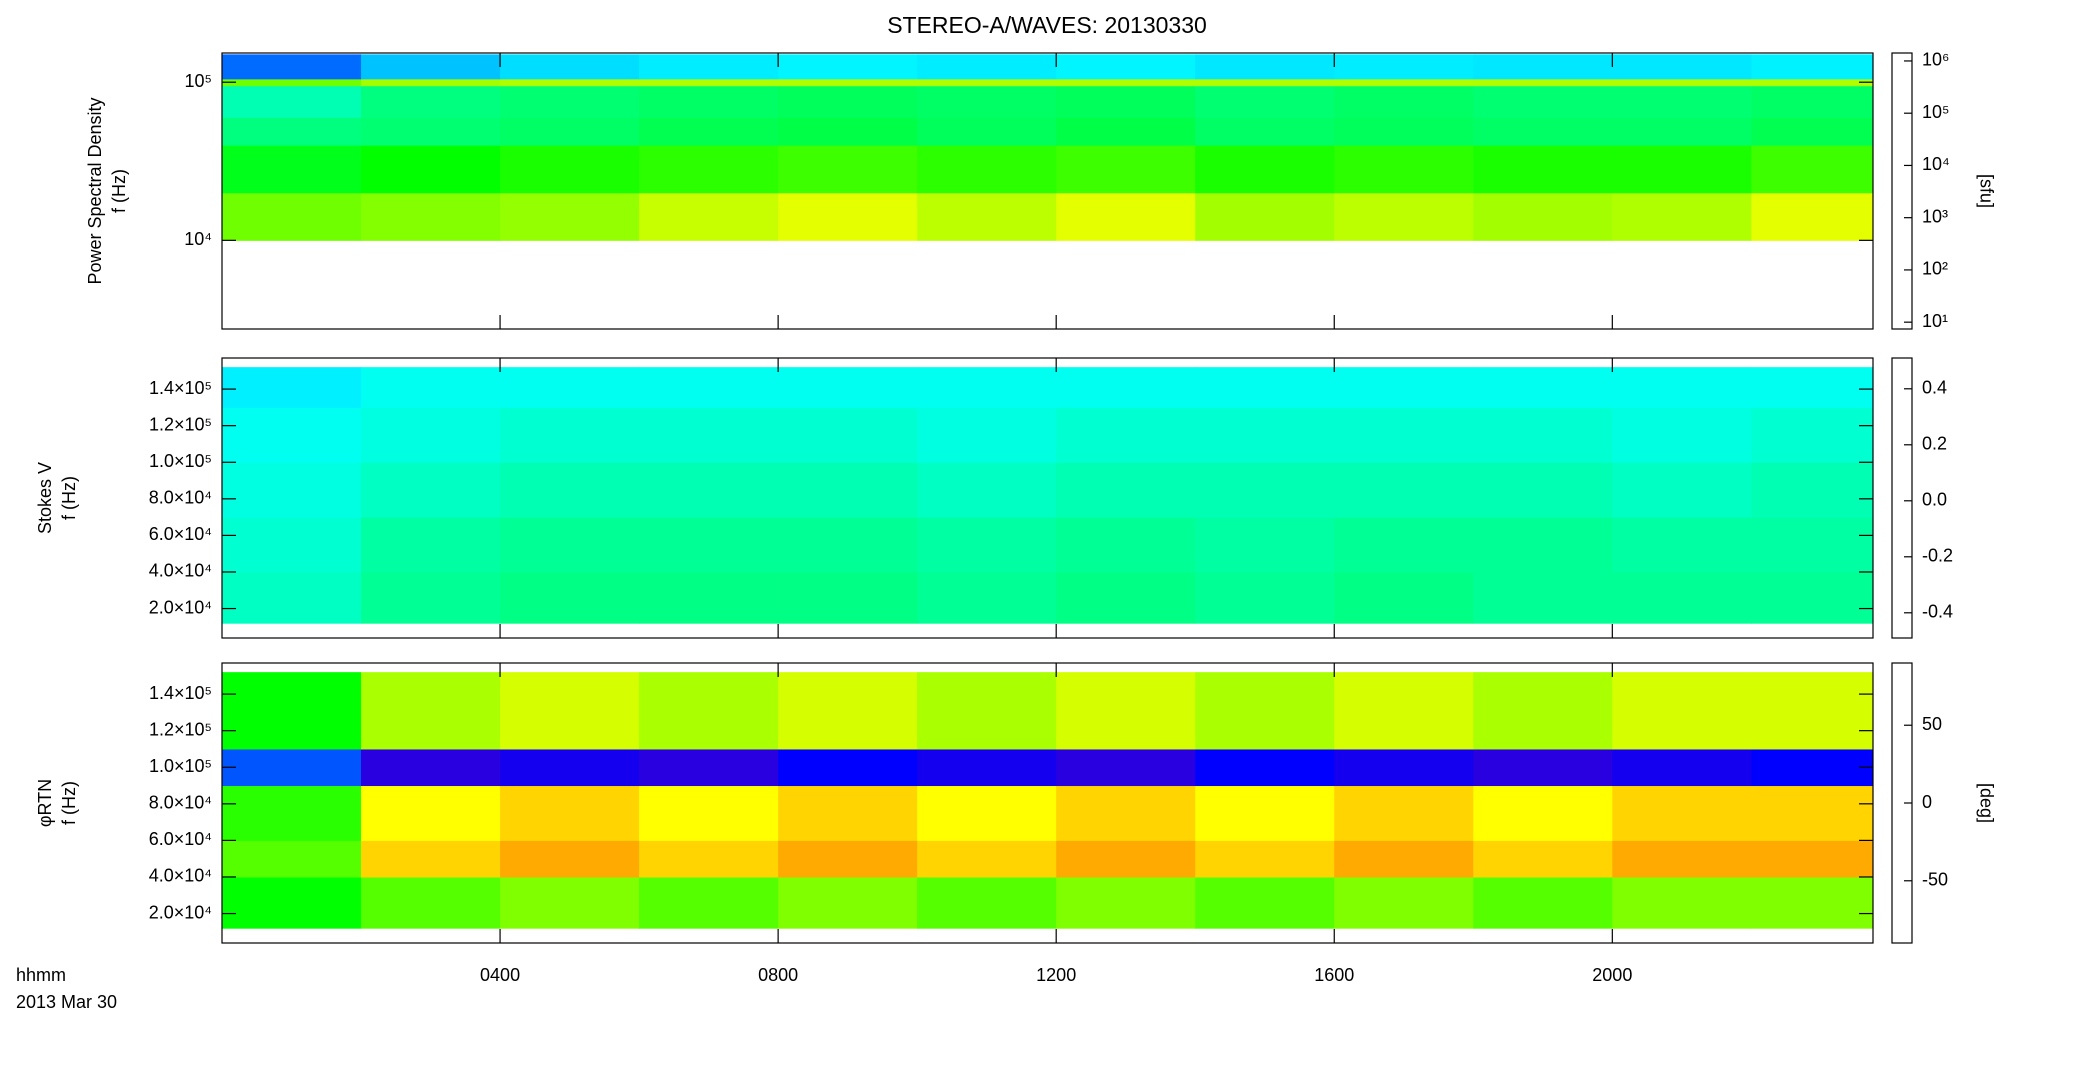  What do you see at coordinates (1935, 112) in the screenshot?
I see `colorbar-tick-label: 10⁵` at bounding box center [1935, 112].